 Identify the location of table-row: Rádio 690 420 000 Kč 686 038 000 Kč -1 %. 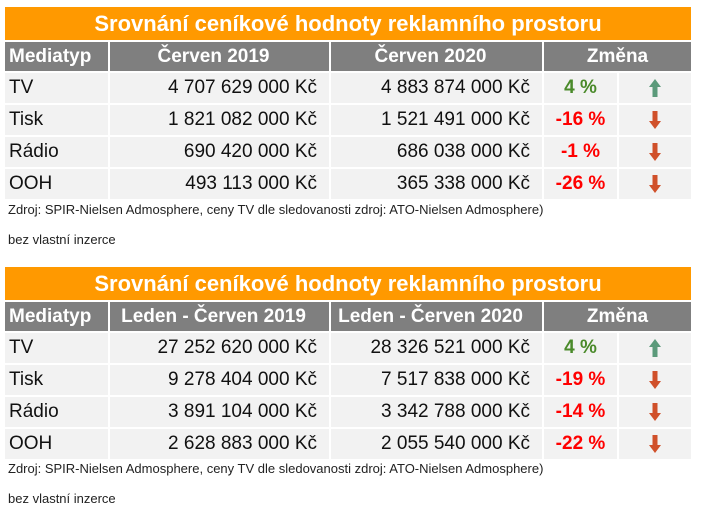
(348, 151).